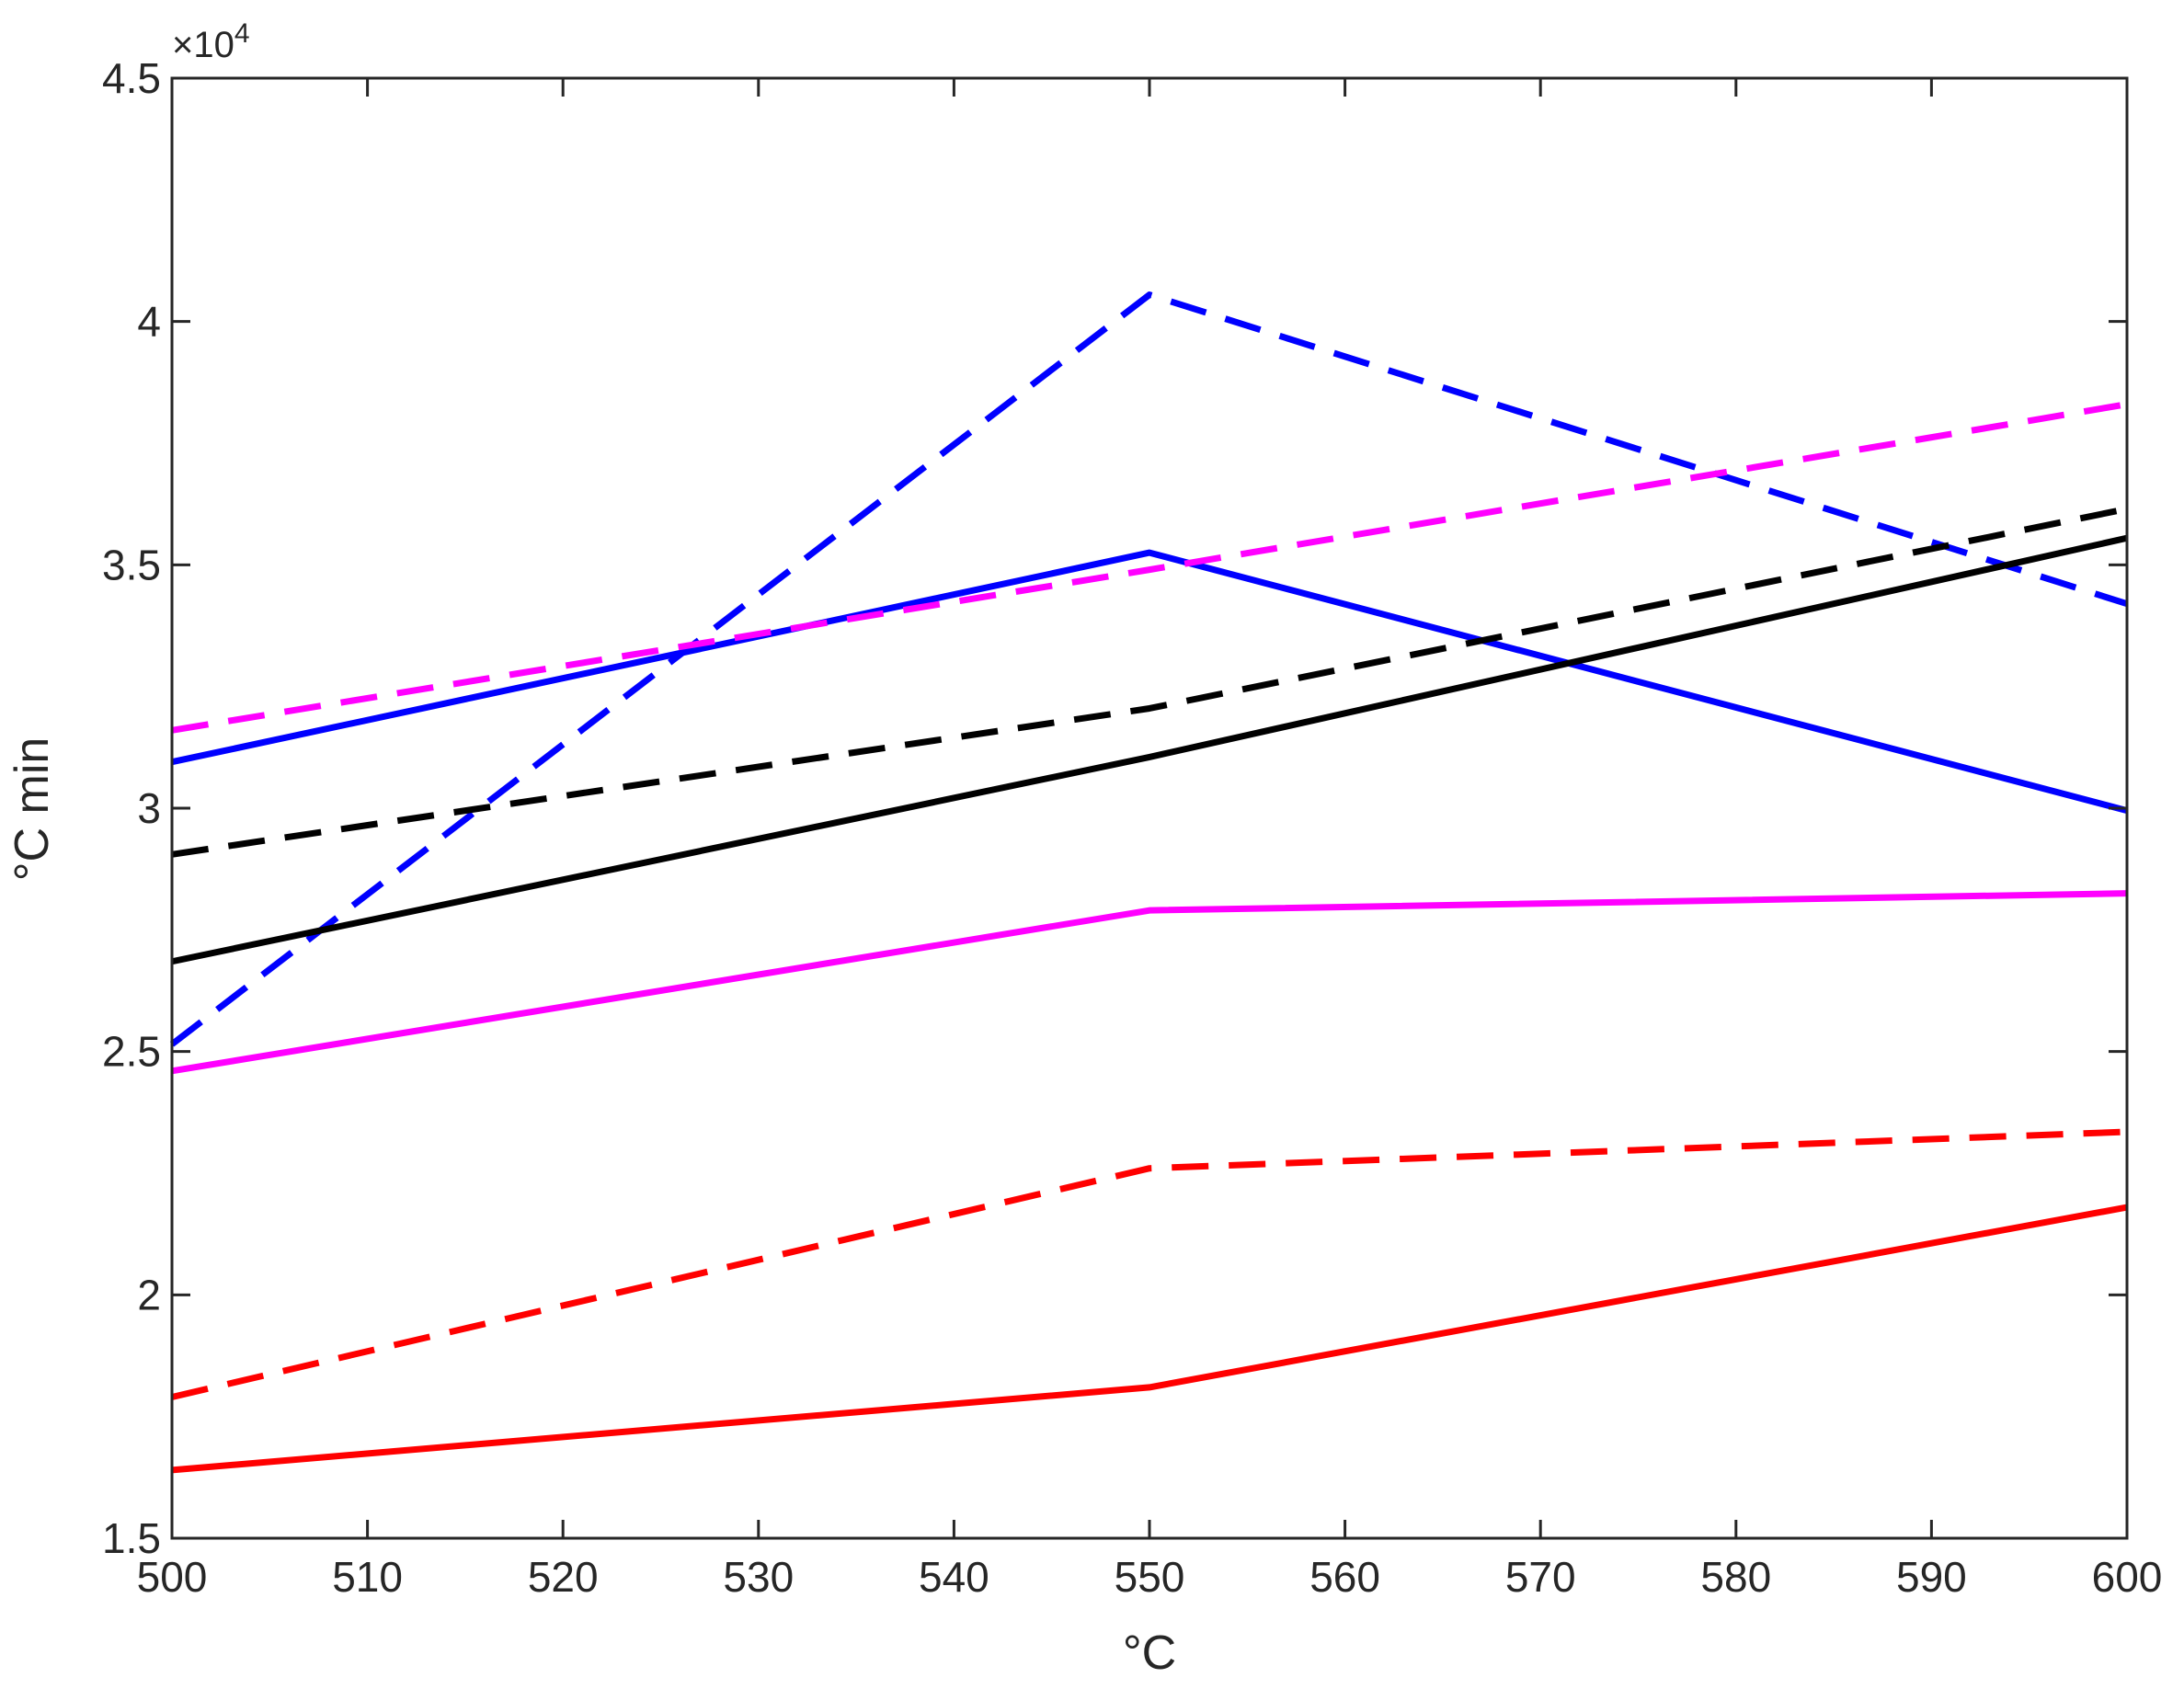  Describe the element at coordinates (203, 45) in the screenshot. I see `y-exponent-base: ×10` at that location.